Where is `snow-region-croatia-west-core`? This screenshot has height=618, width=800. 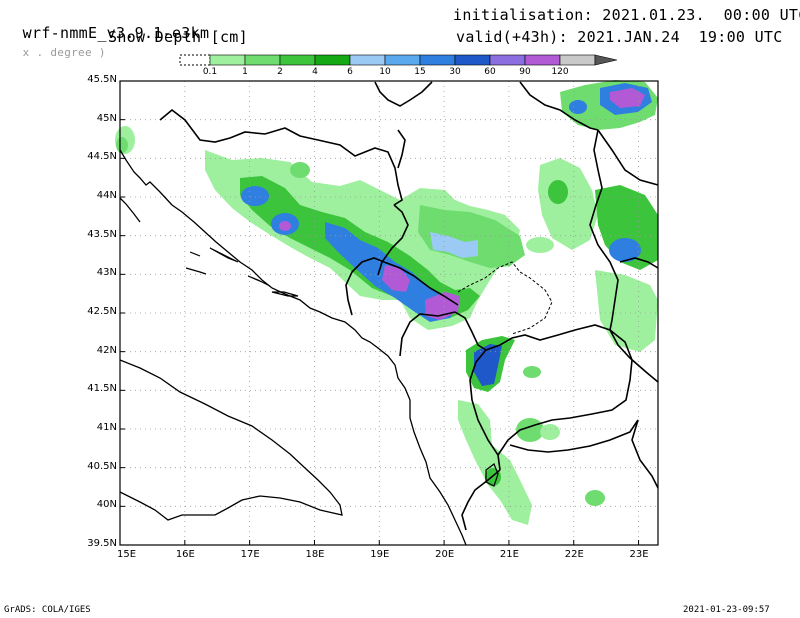
snow-region-croatia-west-core is located at coordinates (122, 145).